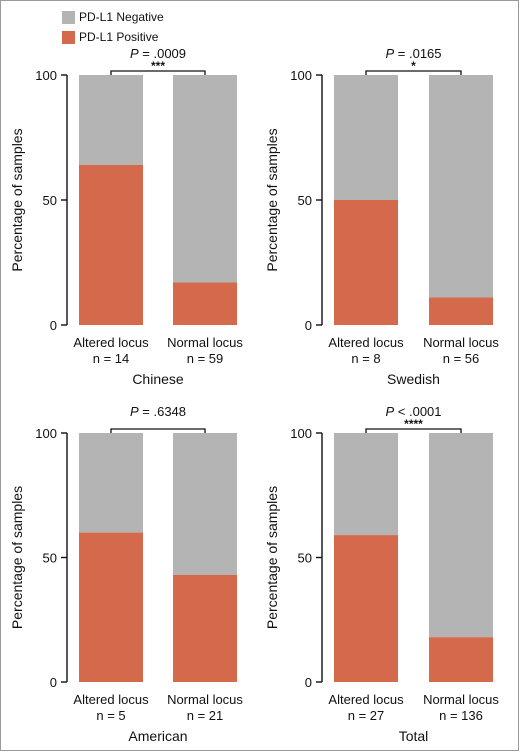 The image size is (520, 752). Describe the element at coordinates (413, 424) in the screenshot. I see `significance-stars: ****` at that location.